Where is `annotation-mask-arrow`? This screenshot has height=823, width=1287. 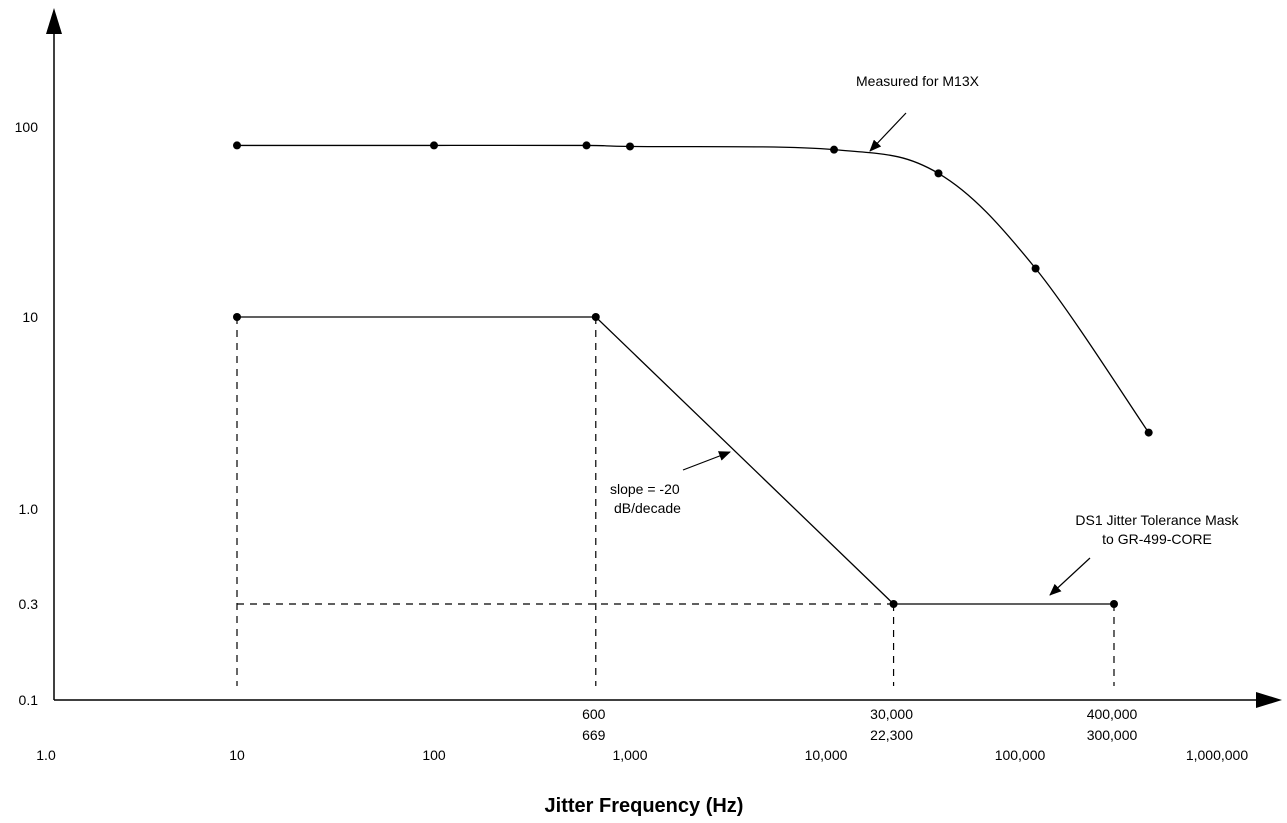 annotation-mask-arrow is located at coordinates (1070, 576).